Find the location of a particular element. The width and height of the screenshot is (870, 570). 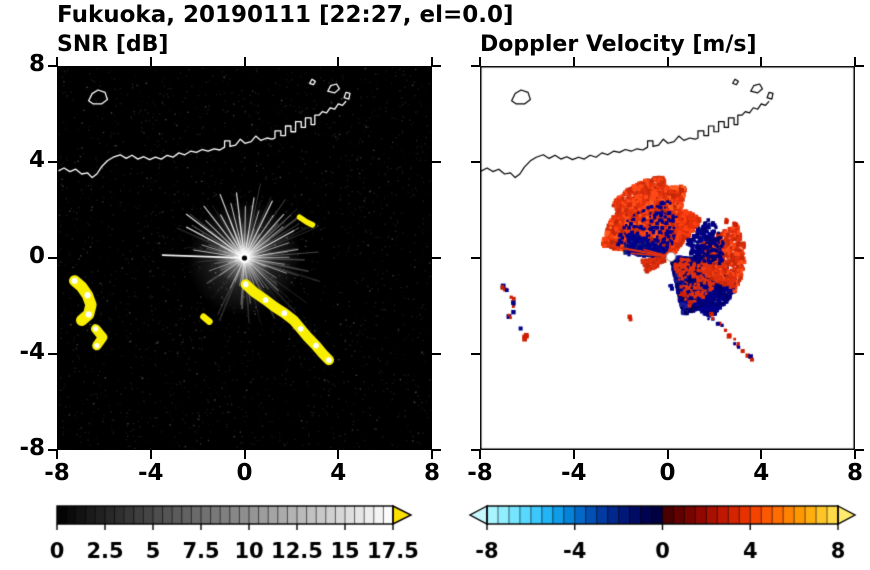

figure-title: Fukuoka, 20190111 [22:27, el=0.0] is located at coordinates (285, 15).